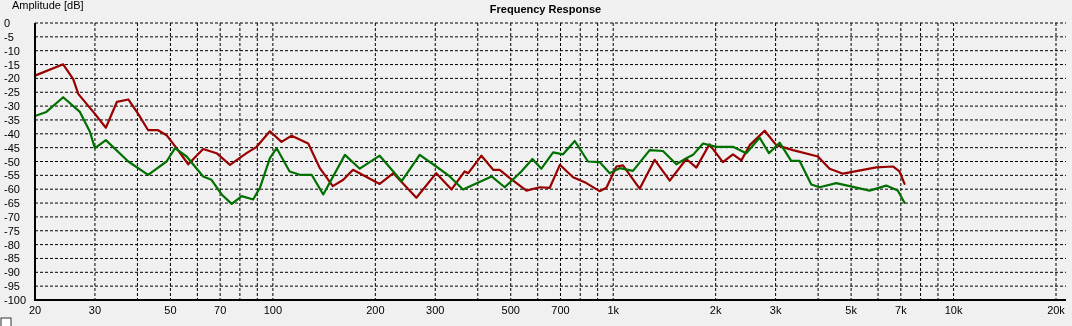  I want to click on y-tick-label: -45, so click(12, 147).